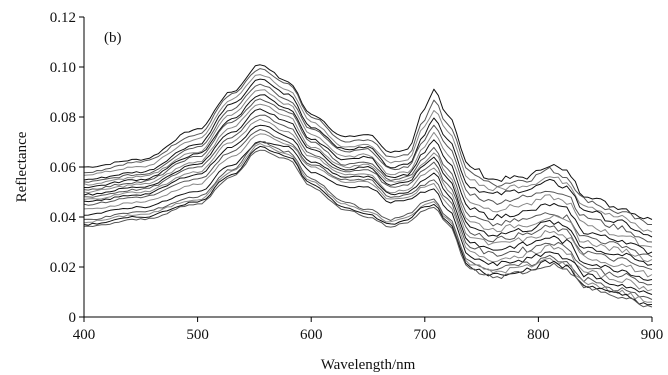 This screenshot has width=668, height=375. Describe the element at coordinates (197, 335) in the screenshot. I see `x-tick-label-500: 500` at that location.